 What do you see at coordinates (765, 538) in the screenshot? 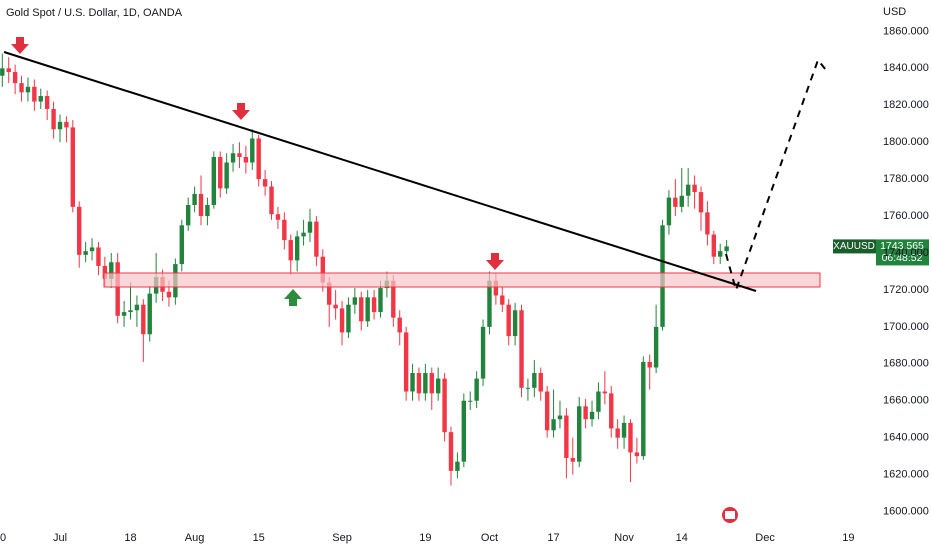
I see `x-tick-label: Dec` at bounding box center [765, 538].